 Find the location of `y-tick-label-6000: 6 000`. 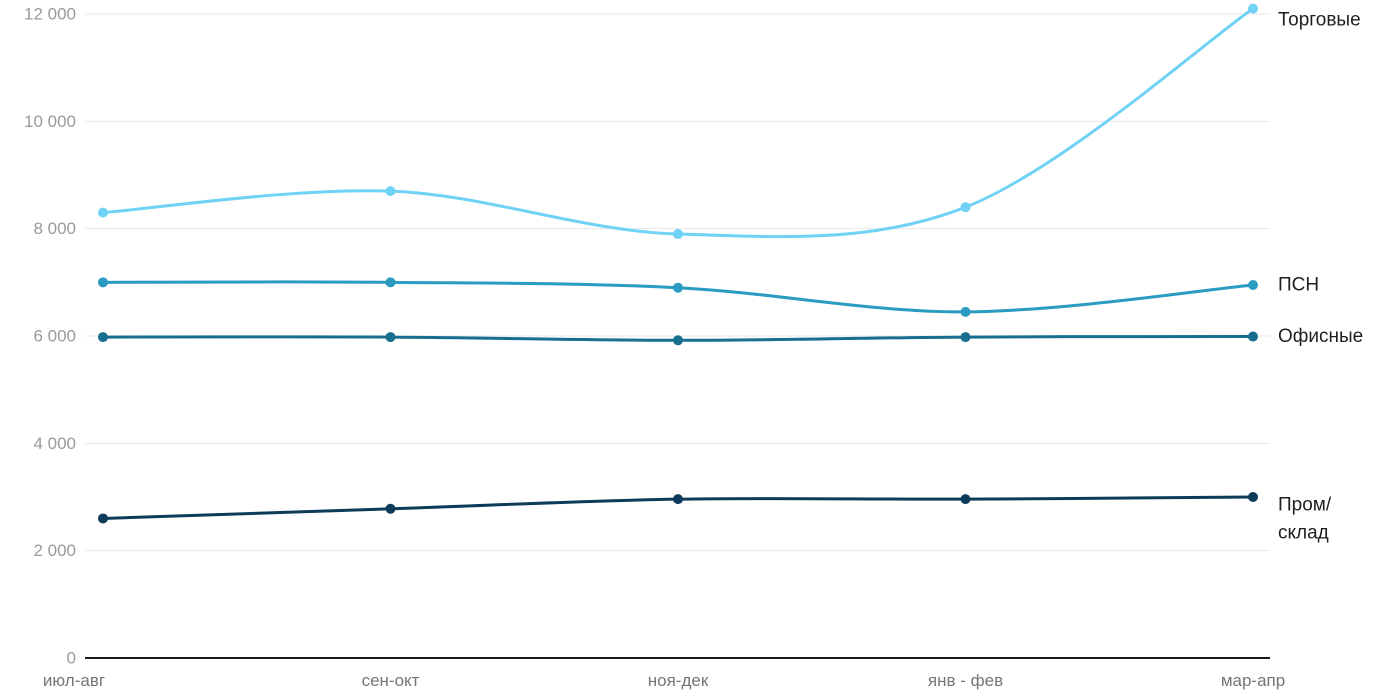

y-tick-label-6000: 6 000 is located at coordinates (54, 336).